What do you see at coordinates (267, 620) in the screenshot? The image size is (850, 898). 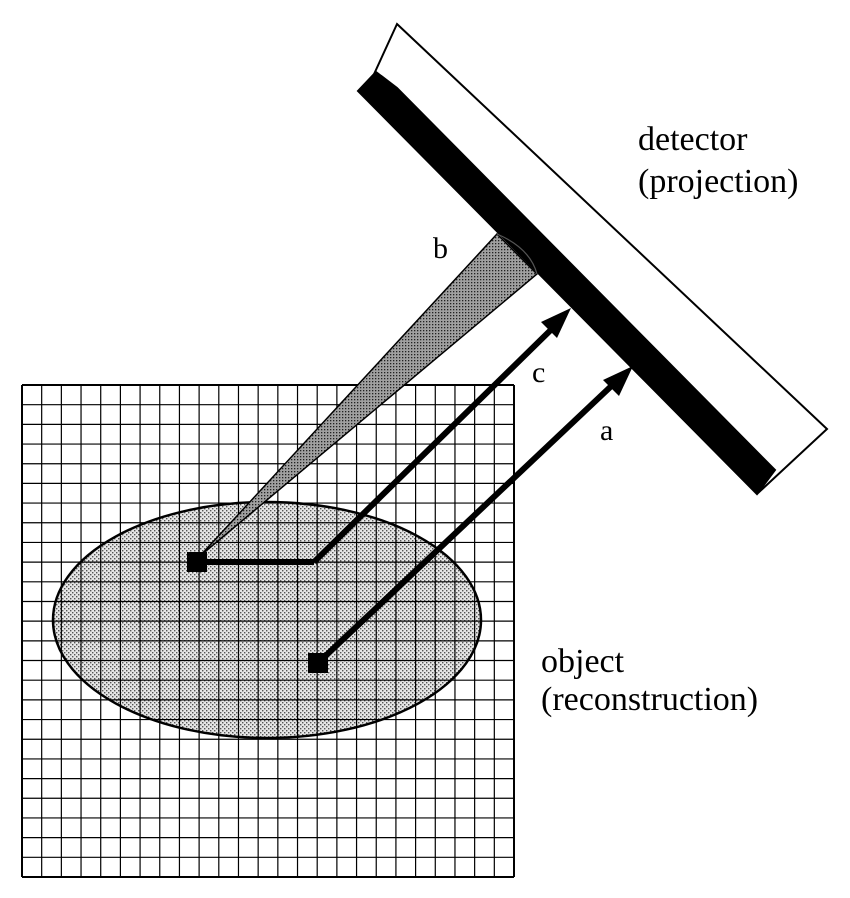 I see `object-ellipse` at bounding box center [267, 620].